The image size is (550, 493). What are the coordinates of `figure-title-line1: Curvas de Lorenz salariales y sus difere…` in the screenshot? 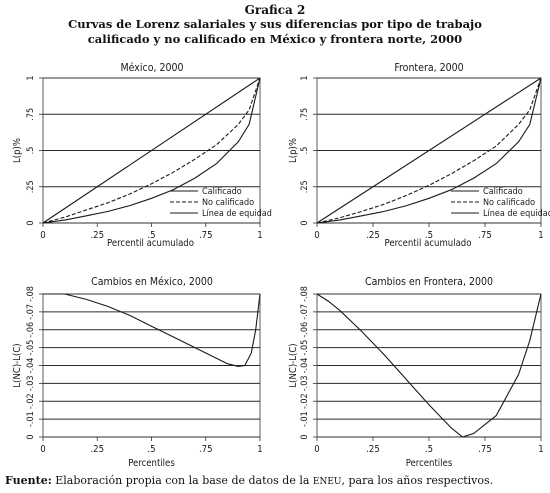 It's located at (275, 24).